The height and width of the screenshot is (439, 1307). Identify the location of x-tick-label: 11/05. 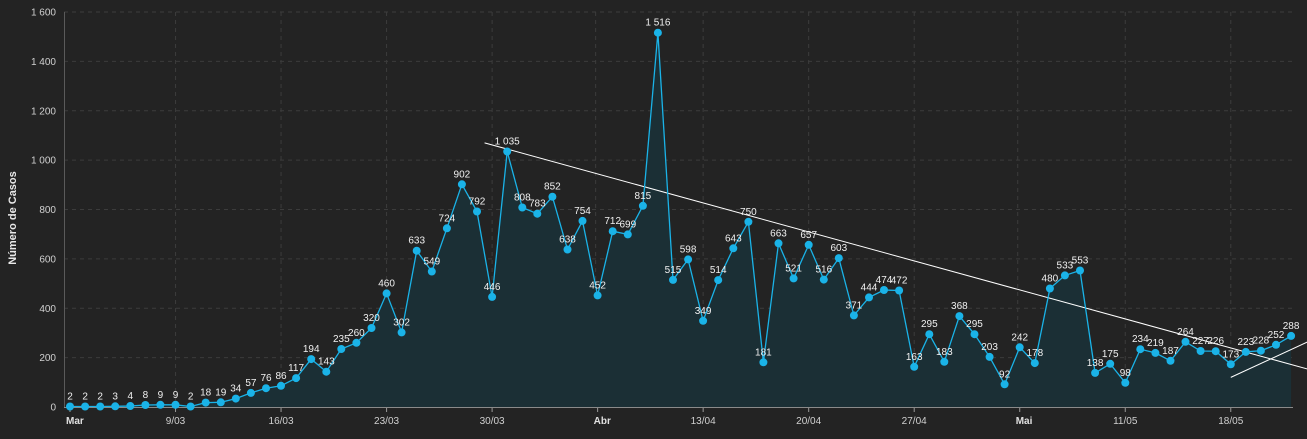
(1125, 421).